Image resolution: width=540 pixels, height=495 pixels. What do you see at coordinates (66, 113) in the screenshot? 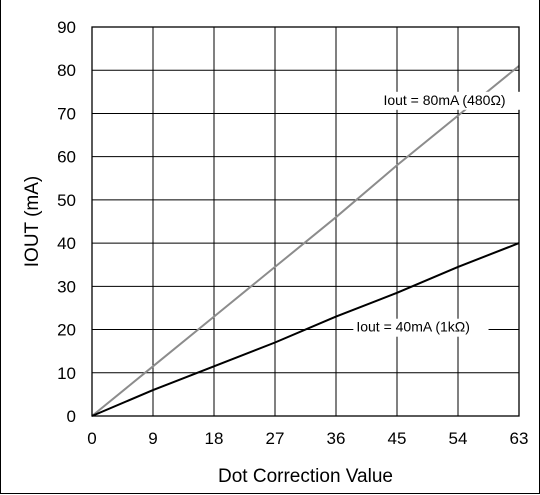
I see `y-tick-label: 70` at bounding box center [66, 113].